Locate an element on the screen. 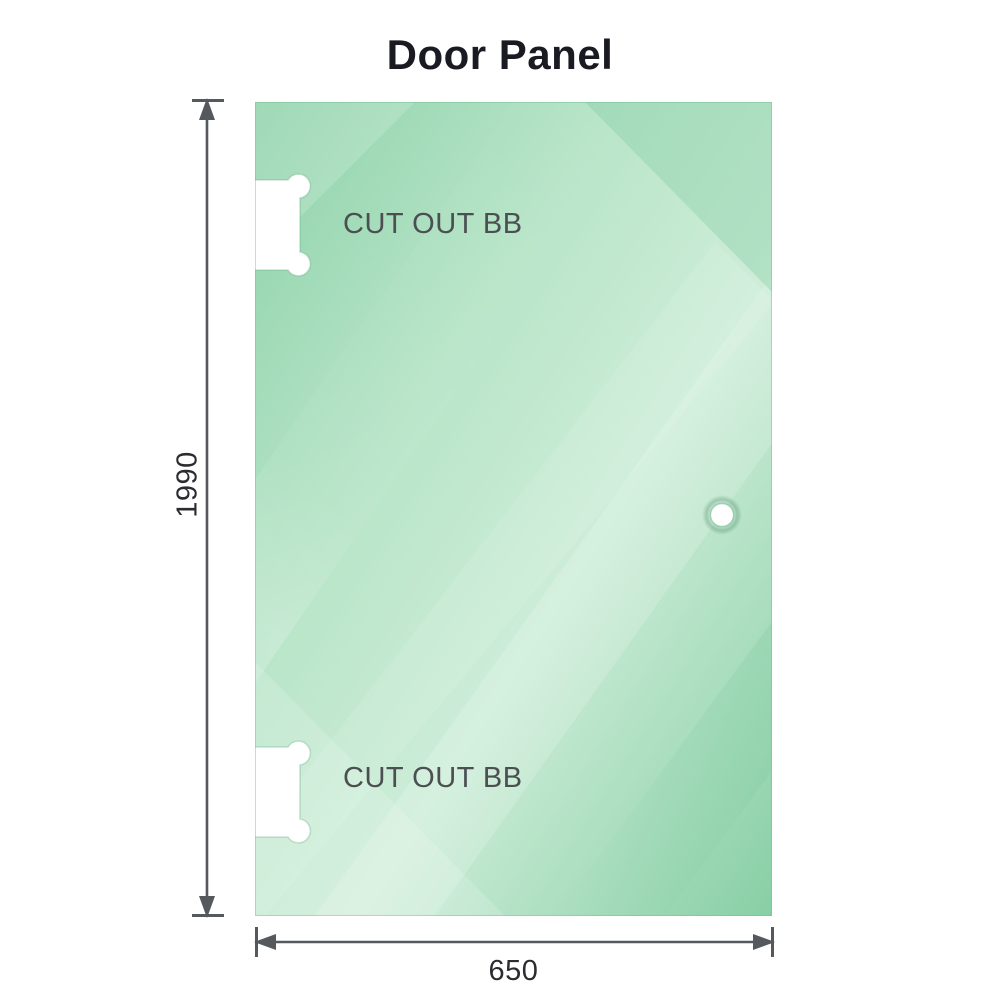  dimension-width-value: 650 is located at coordinates (513, 971).